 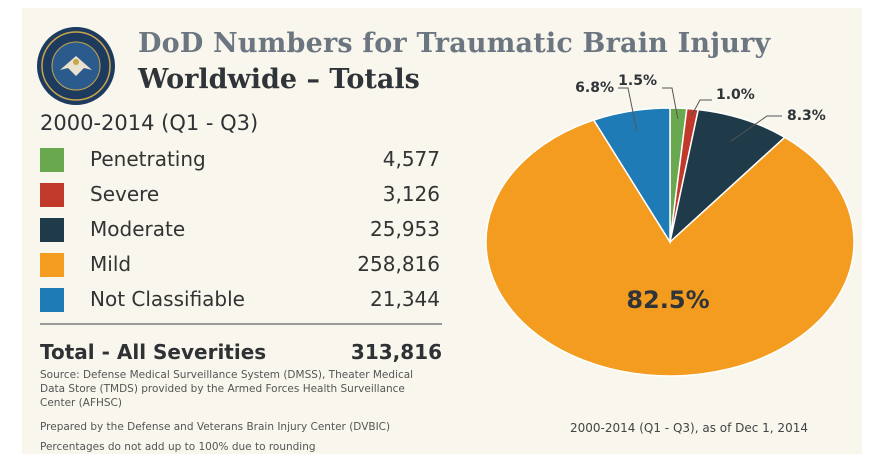 I want to click on legend-swatch-moderate, so click(x=52, y=230).